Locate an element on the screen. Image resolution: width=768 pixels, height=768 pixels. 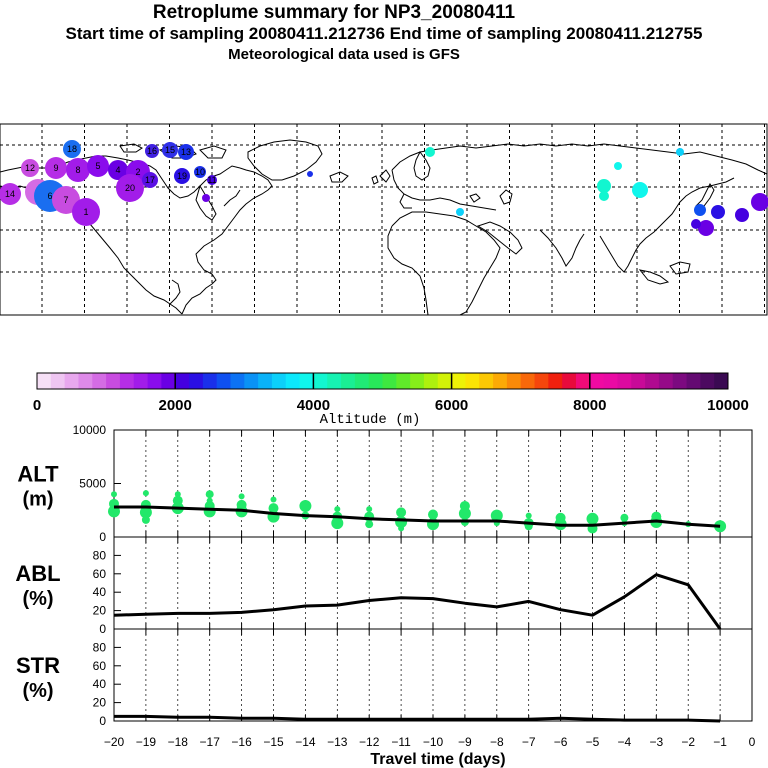
colorbar-frame is located at coordinates (382, 381).